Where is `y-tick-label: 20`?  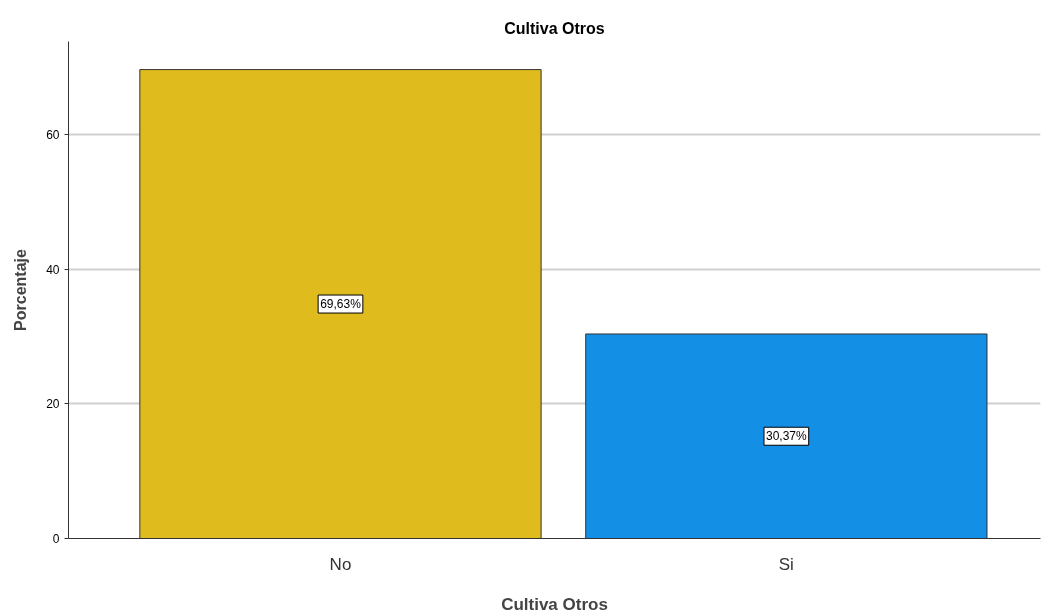
y-tick-label: 20 is located at coordinates (53, 404).